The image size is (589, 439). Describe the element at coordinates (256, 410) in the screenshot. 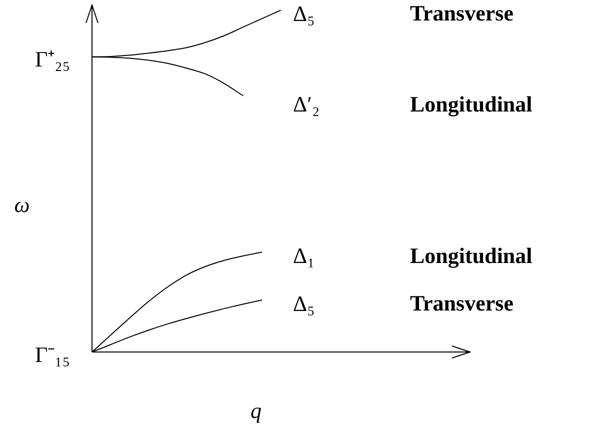

I see `x-axis-title: q` at that location.